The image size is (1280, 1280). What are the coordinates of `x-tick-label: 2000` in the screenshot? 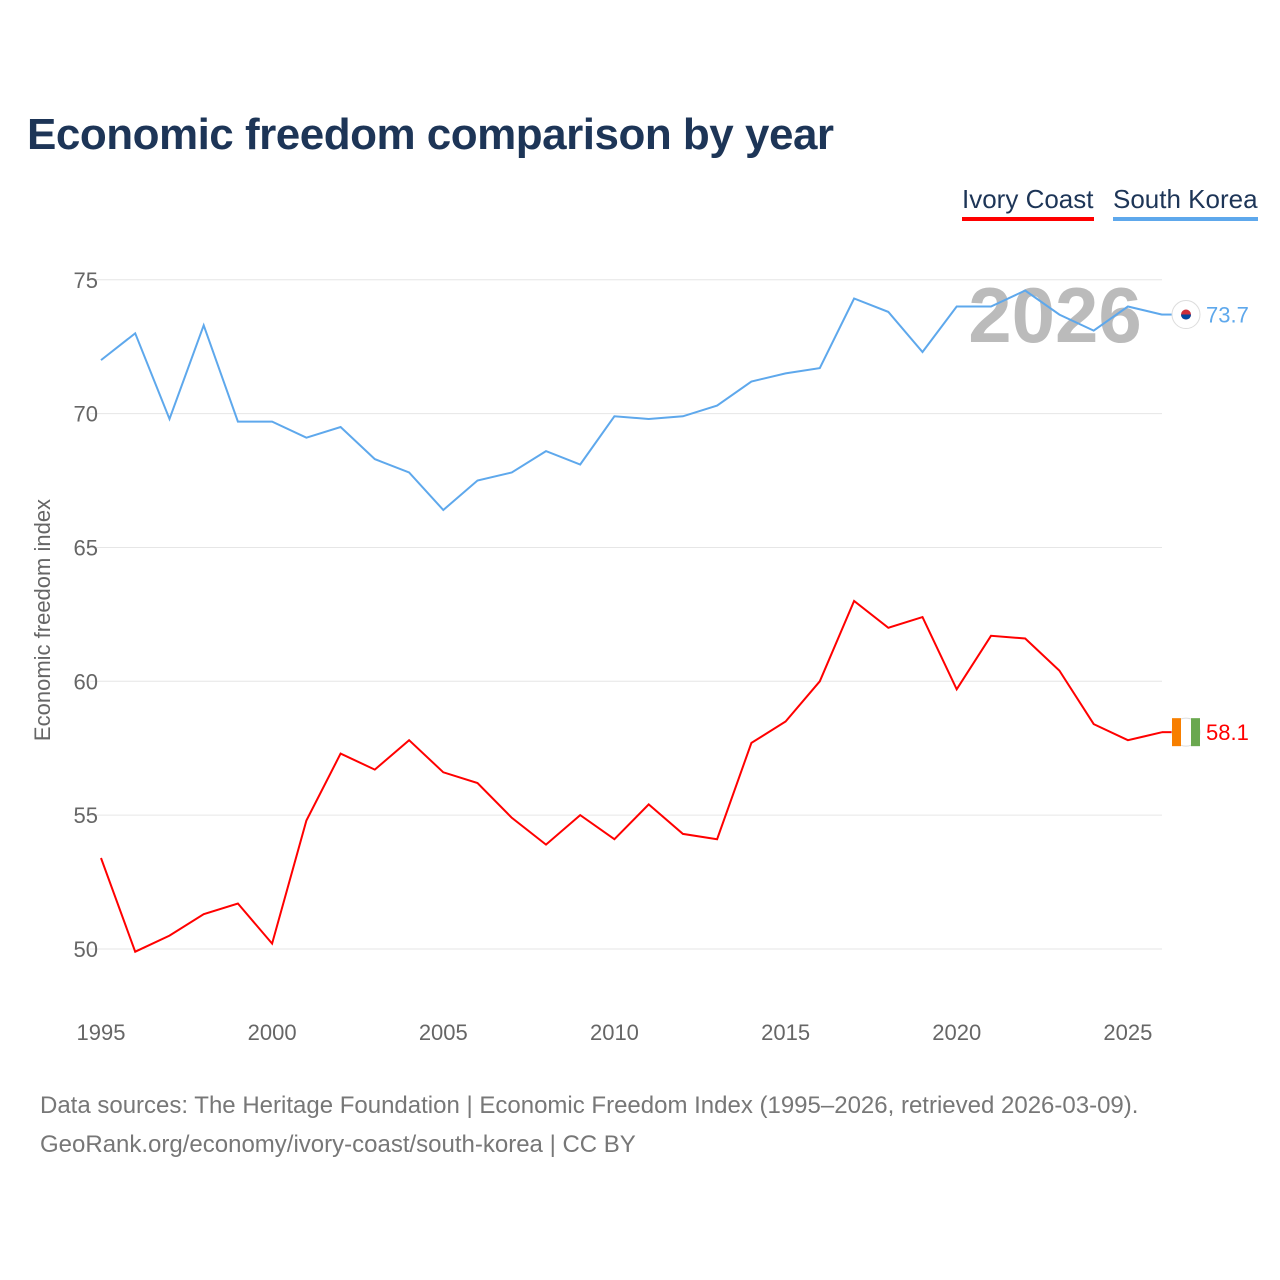 It's located at (272, 1032).